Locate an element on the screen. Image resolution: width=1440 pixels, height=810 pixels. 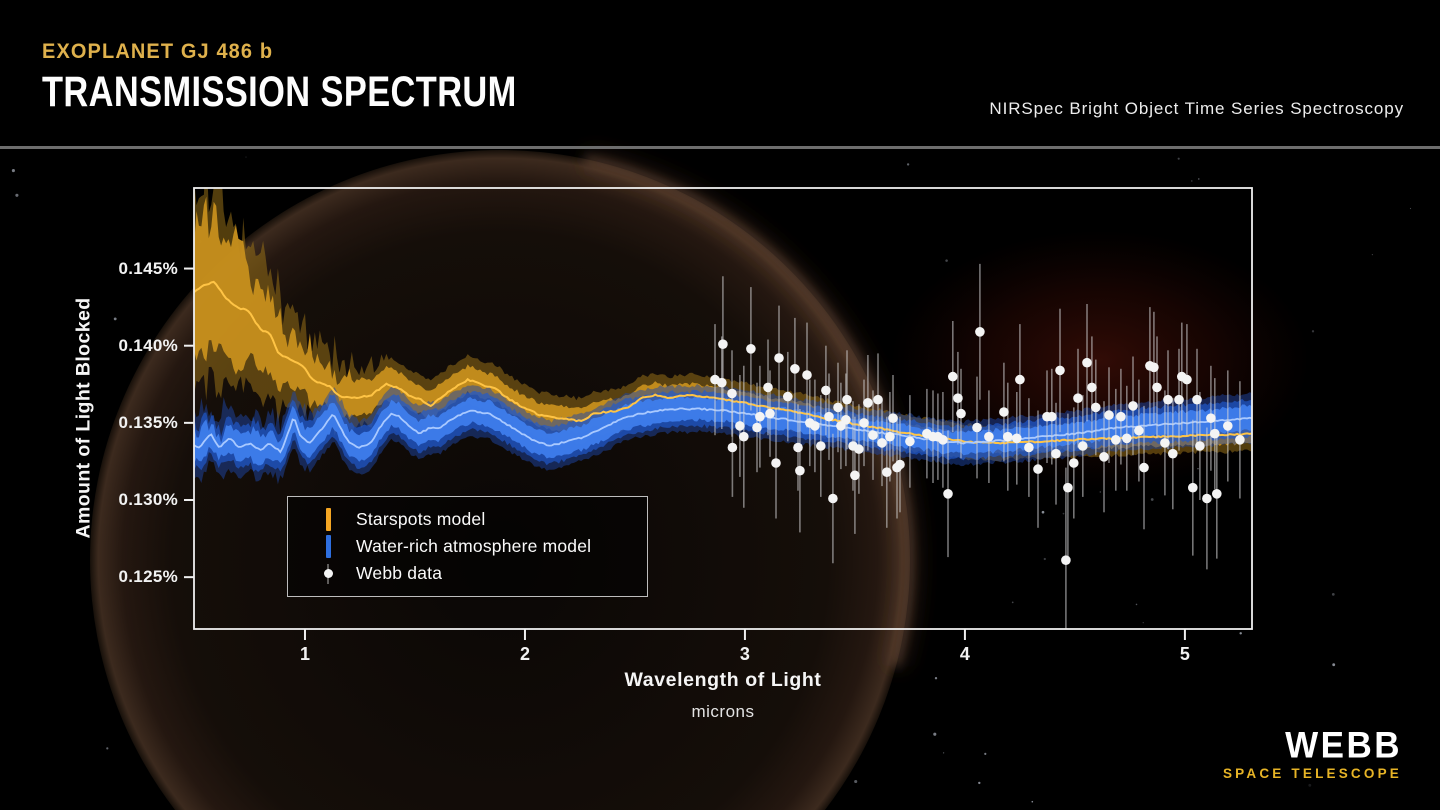
orange-bar-icon is located at coordinates (328, 519).